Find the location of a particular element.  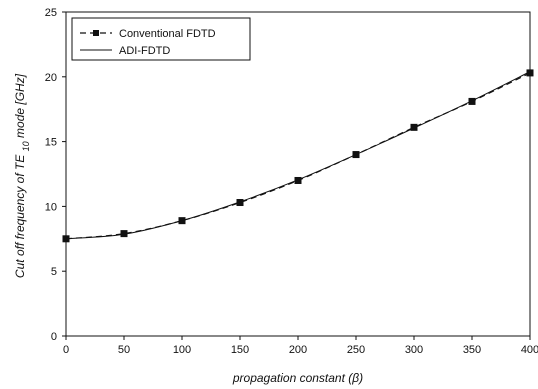

legend-marker-conventional is located at coordinates (96, 33).